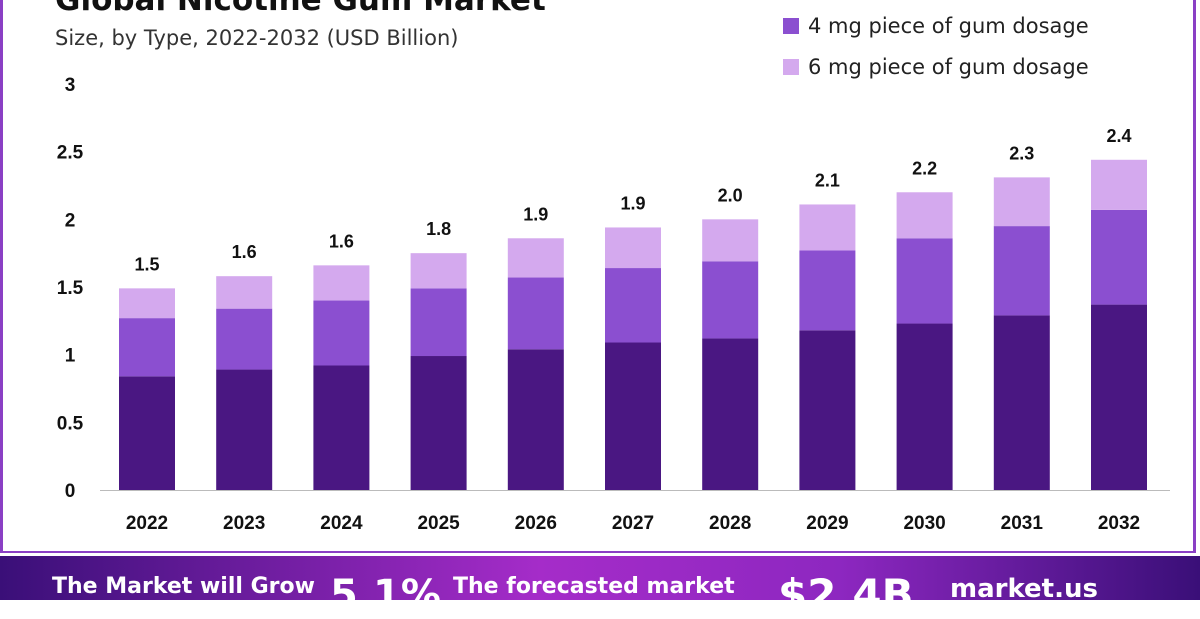 This screenshot has height=619, width=1200. I want to click on data-label: 1.5, so click(146, 264).